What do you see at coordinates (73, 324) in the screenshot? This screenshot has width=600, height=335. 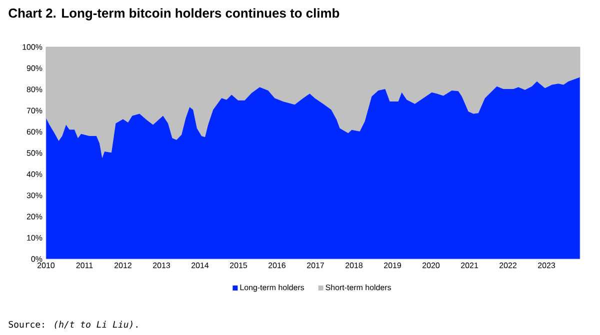 I see `text: Source: (h/t to Li Liu).` at bounding box center [73, 324].